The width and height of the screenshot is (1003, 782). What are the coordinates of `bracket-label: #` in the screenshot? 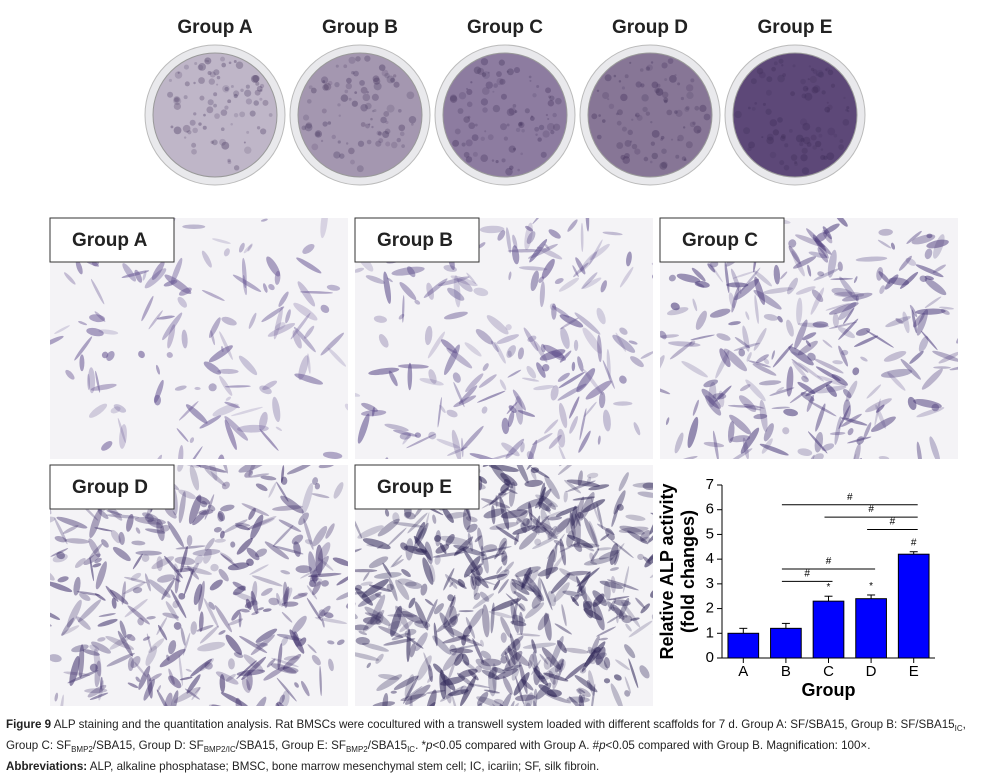 It's located at (807, 573).